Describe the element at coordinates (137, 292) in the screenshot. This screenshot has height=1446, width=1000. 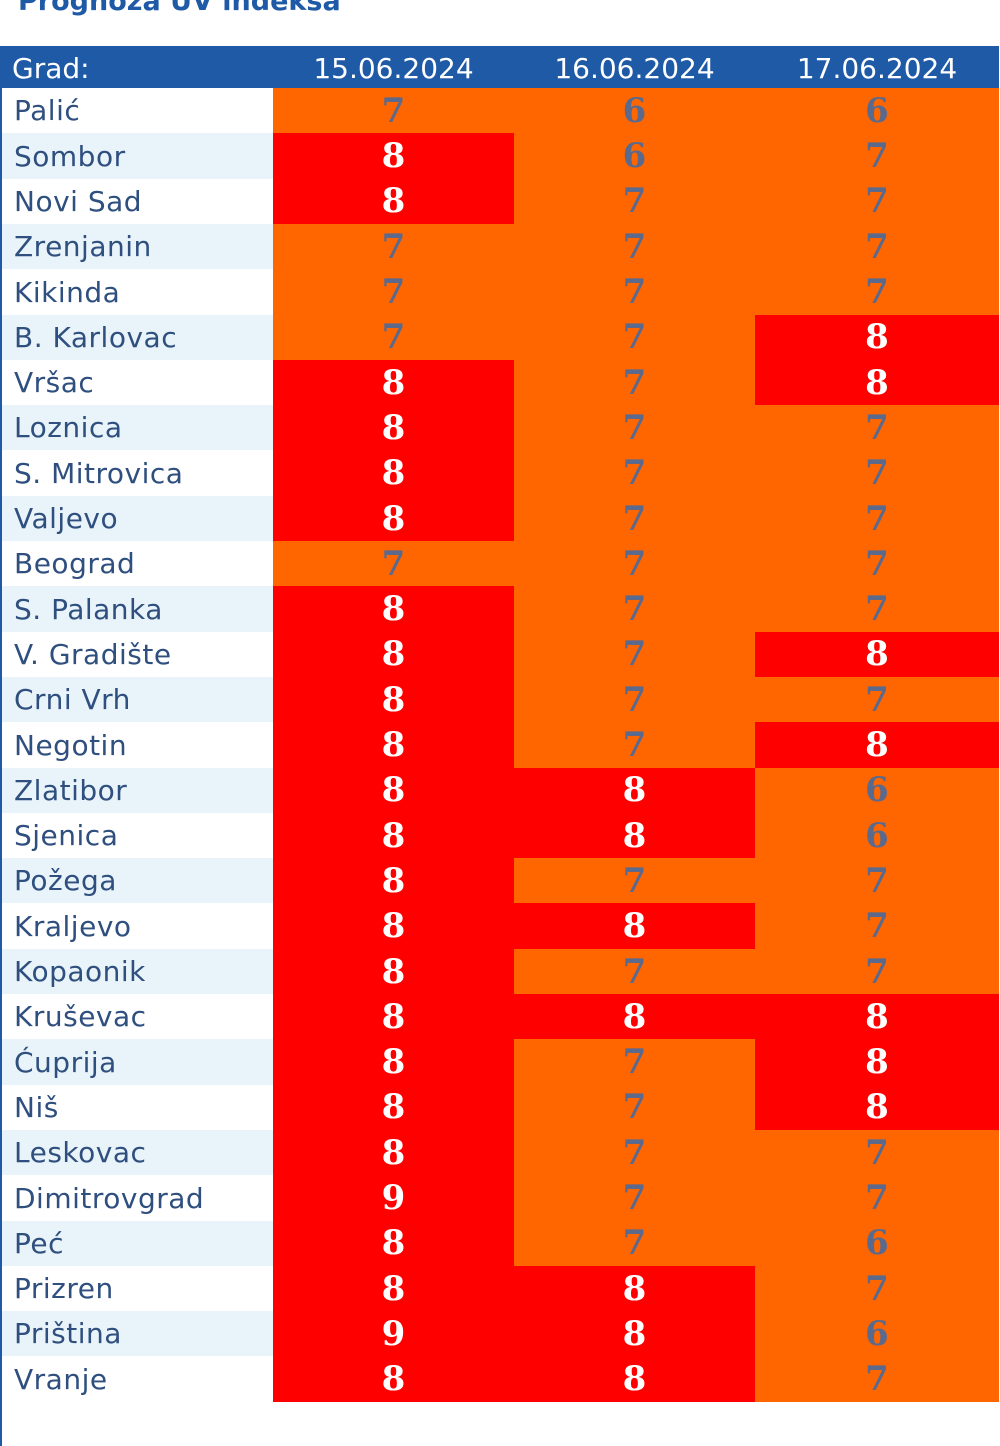
I see `city-name: Kikinda` at that location.